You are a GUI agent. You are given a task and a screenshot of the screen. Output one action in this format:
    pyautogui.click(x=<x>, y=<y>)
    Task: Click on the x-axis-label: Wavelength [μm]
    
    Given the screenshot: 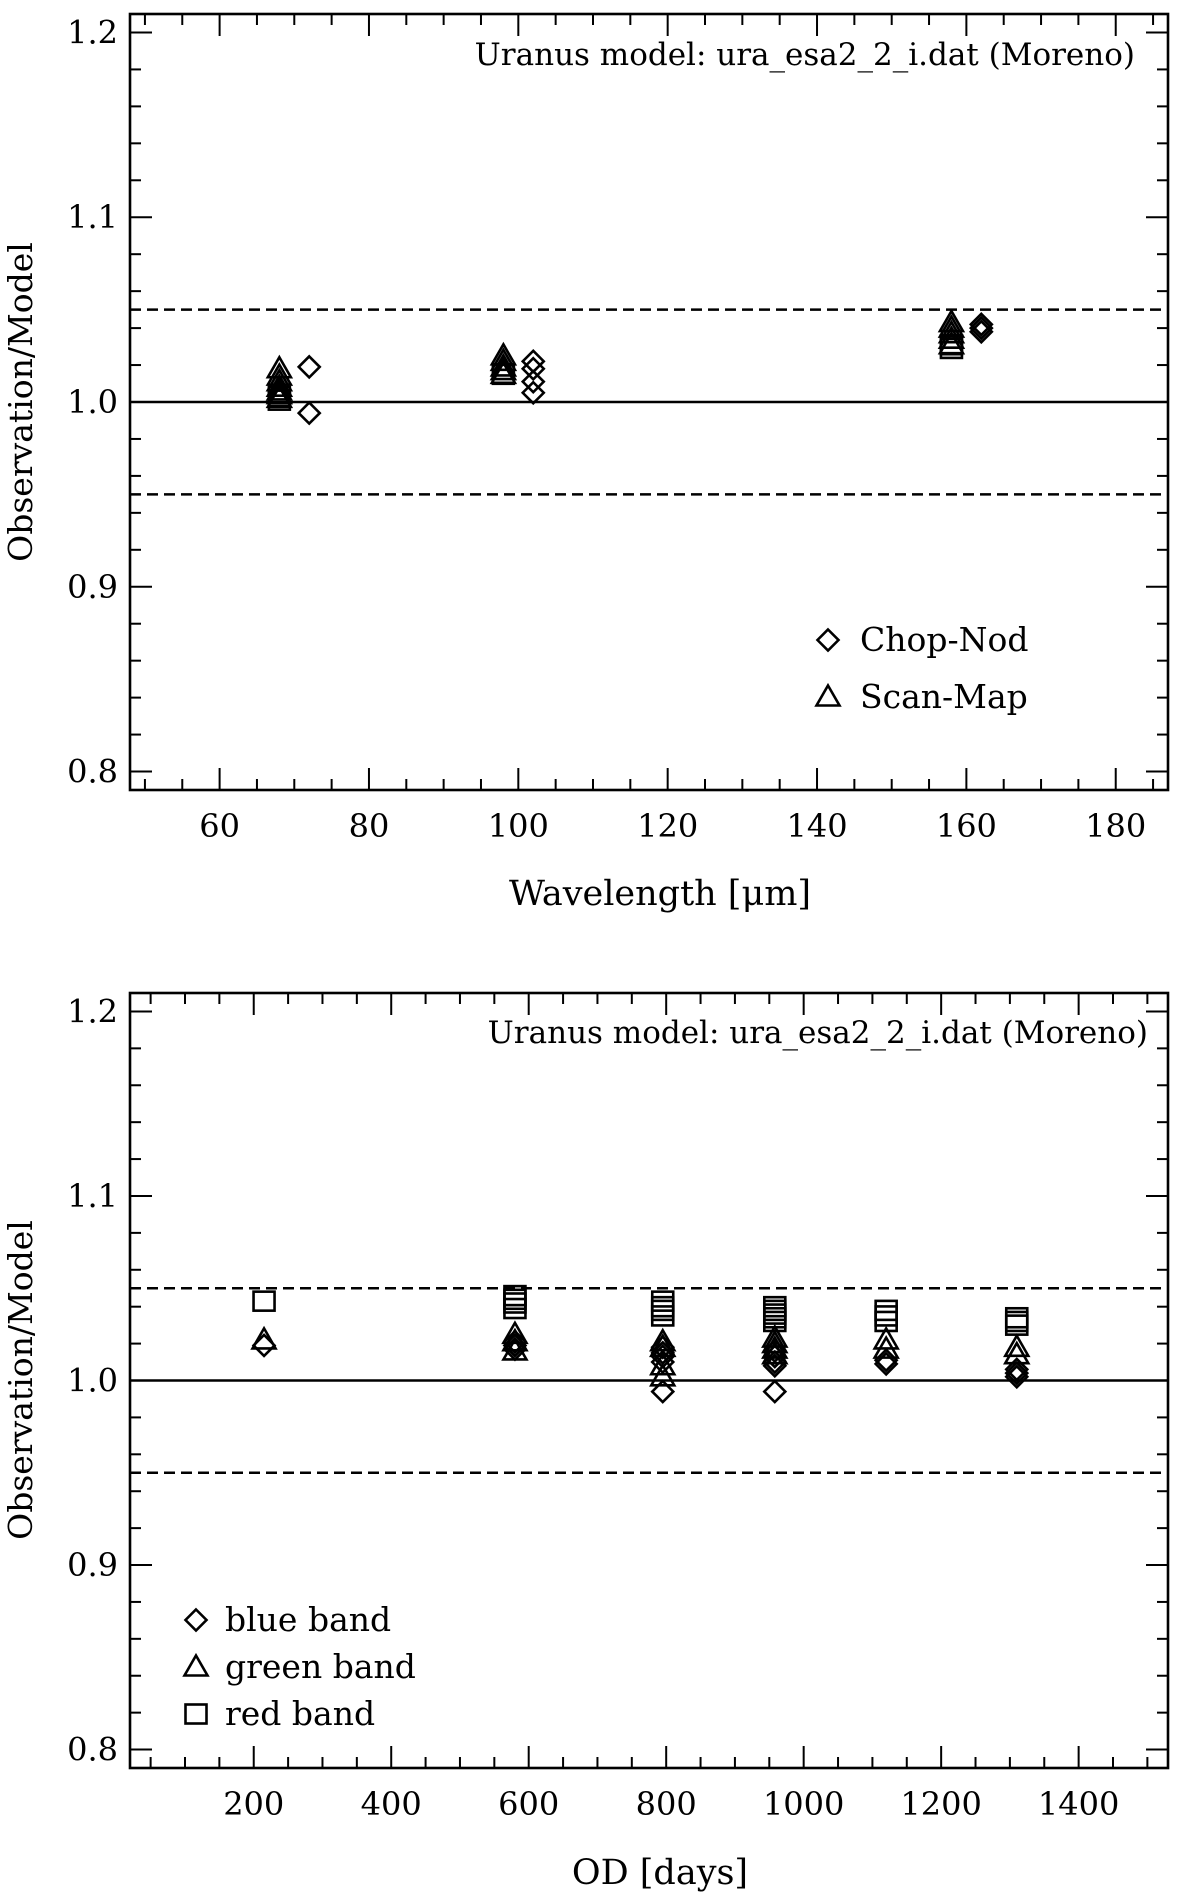 What is the action you would take?
    pyautogui.click(x=660, y=894)
    